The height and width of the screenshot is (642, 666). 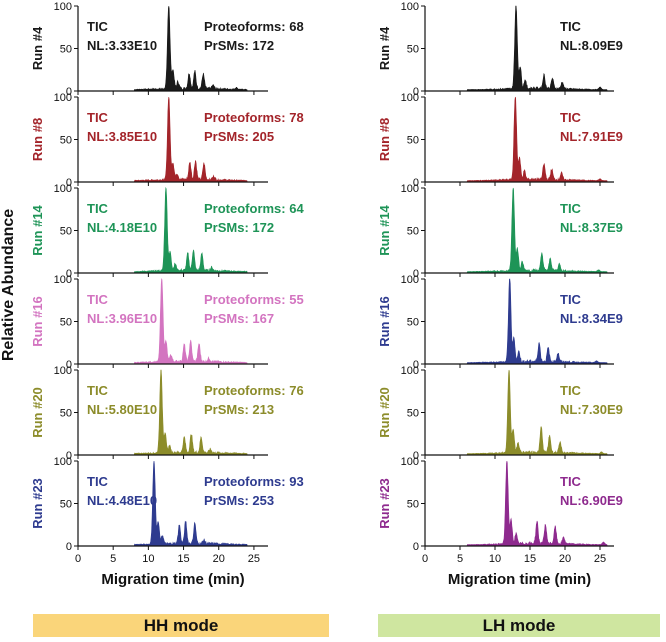 I want to click on nl-label: NL:7.30E9, so click(x=591, y=409).